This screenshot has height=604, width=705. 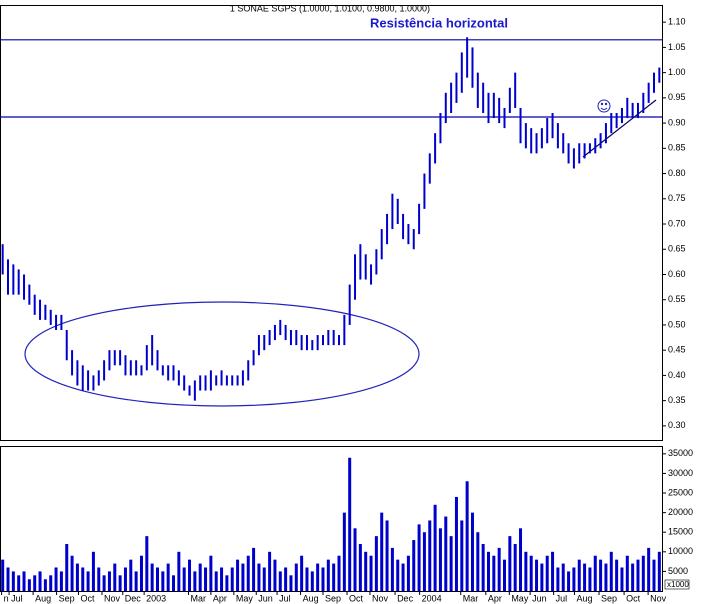 I want to click on x-tick-label: Oct, so click(x=87, y=598).